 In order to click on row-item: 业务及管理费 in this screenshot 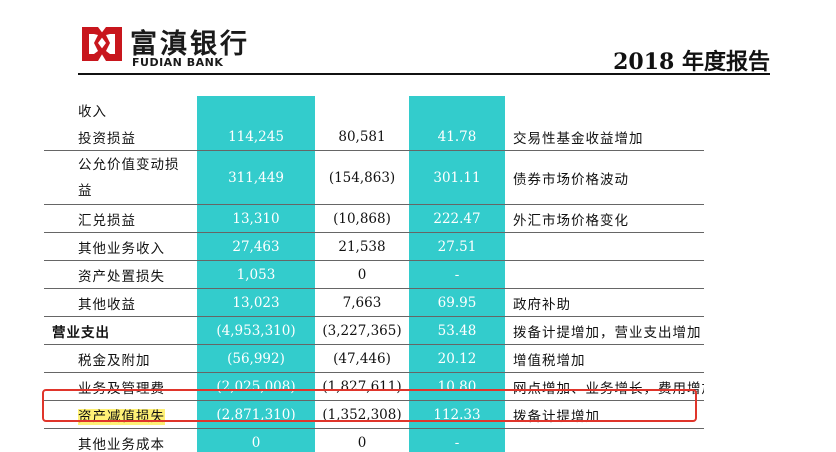, I will do `click(120, 386)`.